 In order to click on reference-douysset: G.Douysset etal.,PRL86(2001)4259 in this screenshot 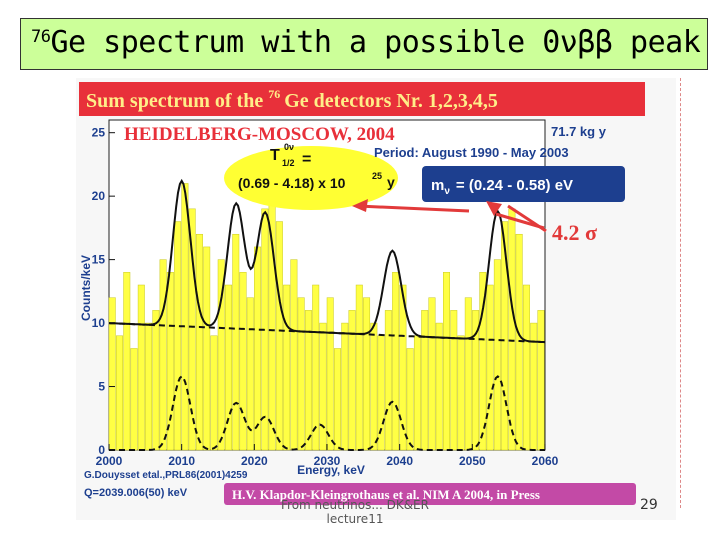, I will do `click(166, 475)`.